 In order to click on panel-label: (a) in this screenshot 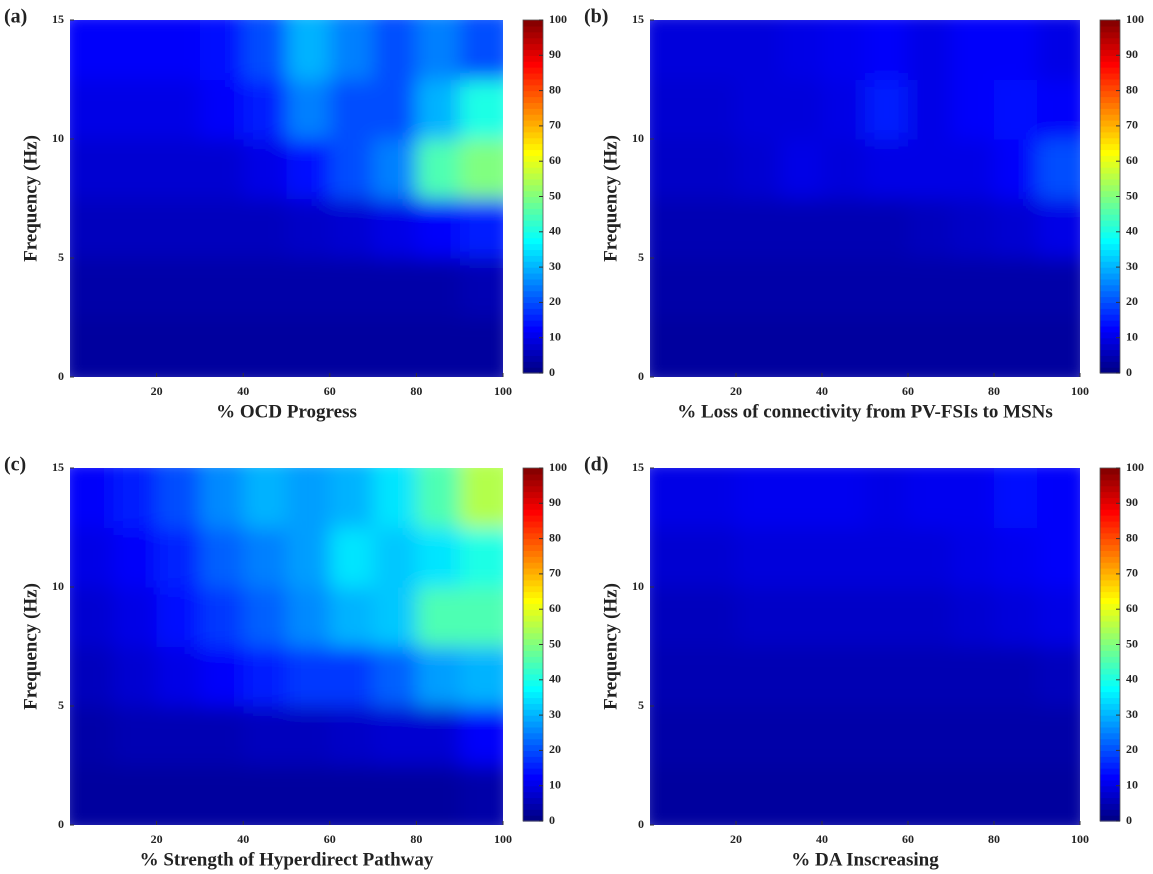, I will do `click(15, 17)`.